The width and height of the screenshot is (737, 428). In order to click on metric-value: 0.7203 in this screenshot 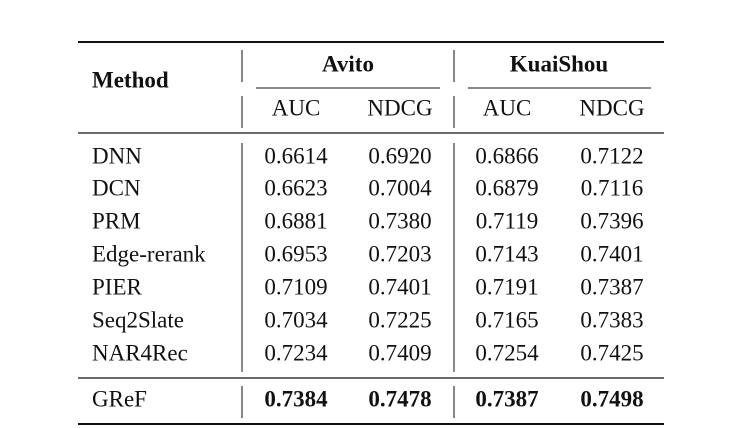, I will do `click(399, 253)`.